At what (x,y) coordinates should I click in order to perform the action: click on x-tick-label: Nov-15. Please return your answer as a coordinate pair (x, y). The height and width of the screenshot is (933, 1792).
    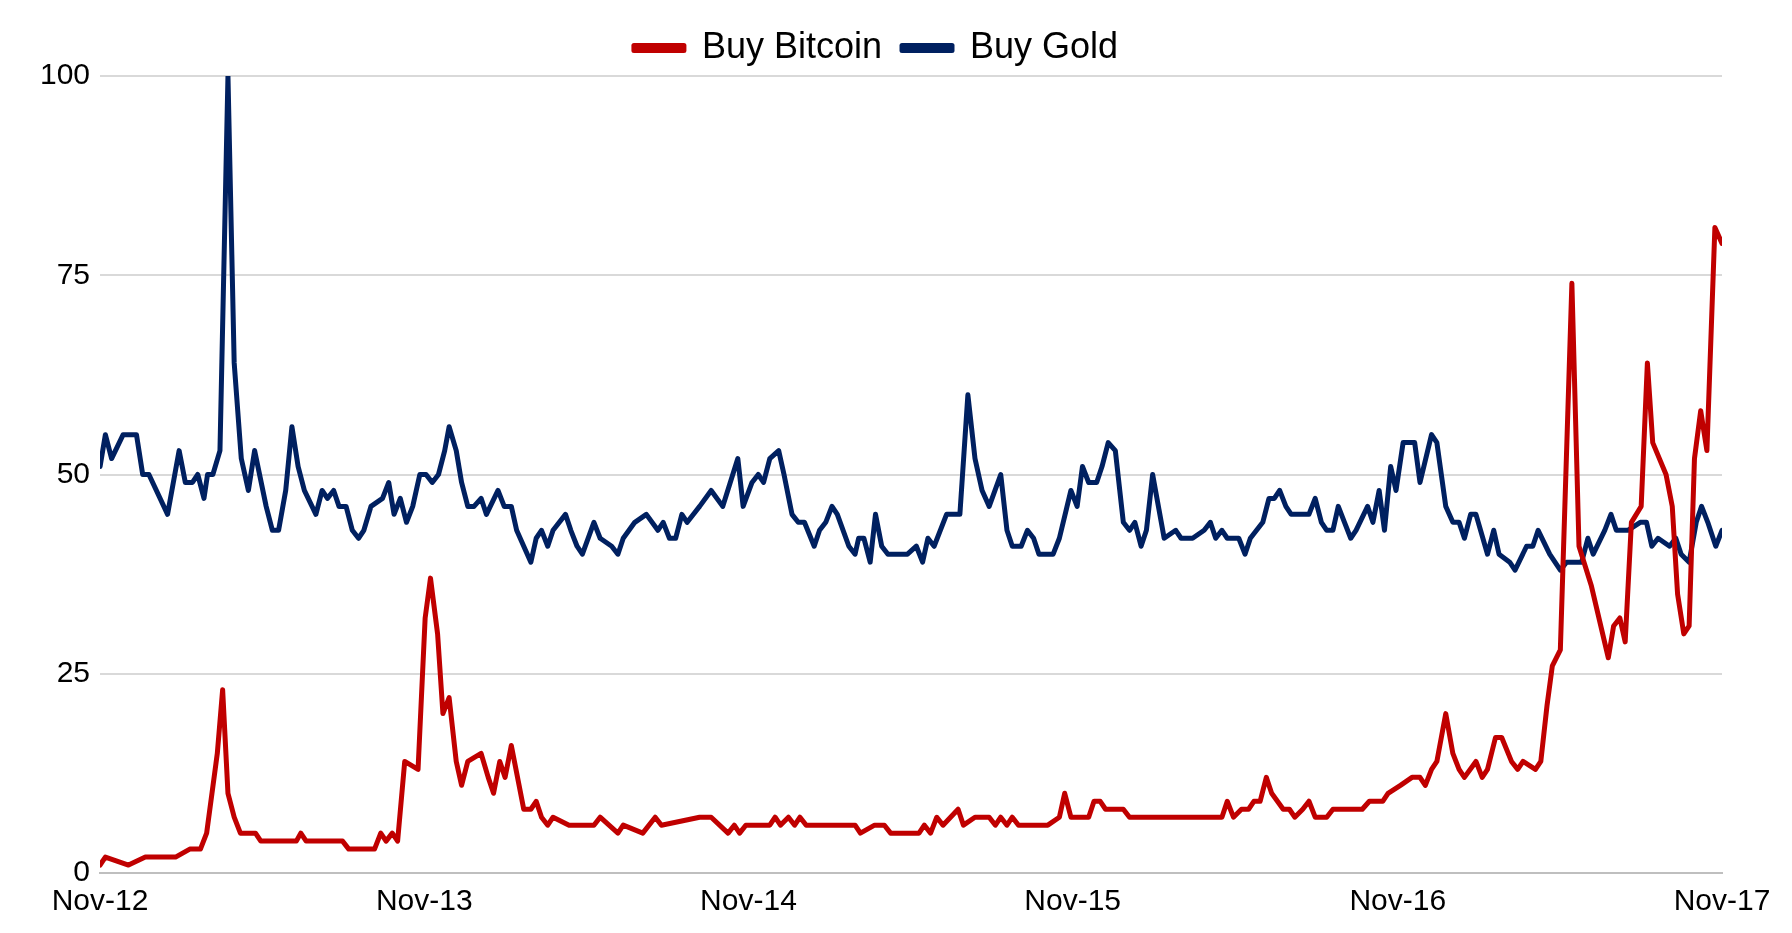
    Looking at the image, I should click on (1073, 900).